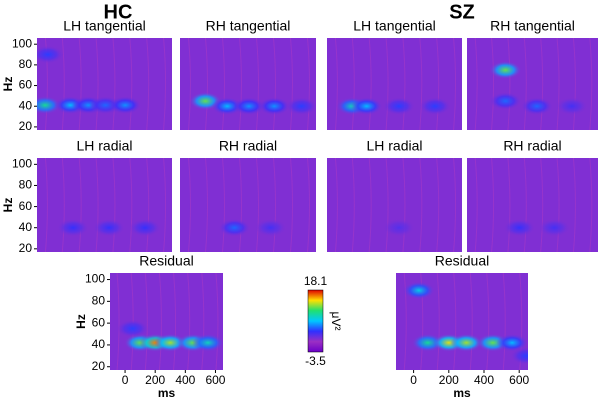 The height and width of the screenshot is (400, 600). I want to click on y-tick-label: 40, so click(26, 105).